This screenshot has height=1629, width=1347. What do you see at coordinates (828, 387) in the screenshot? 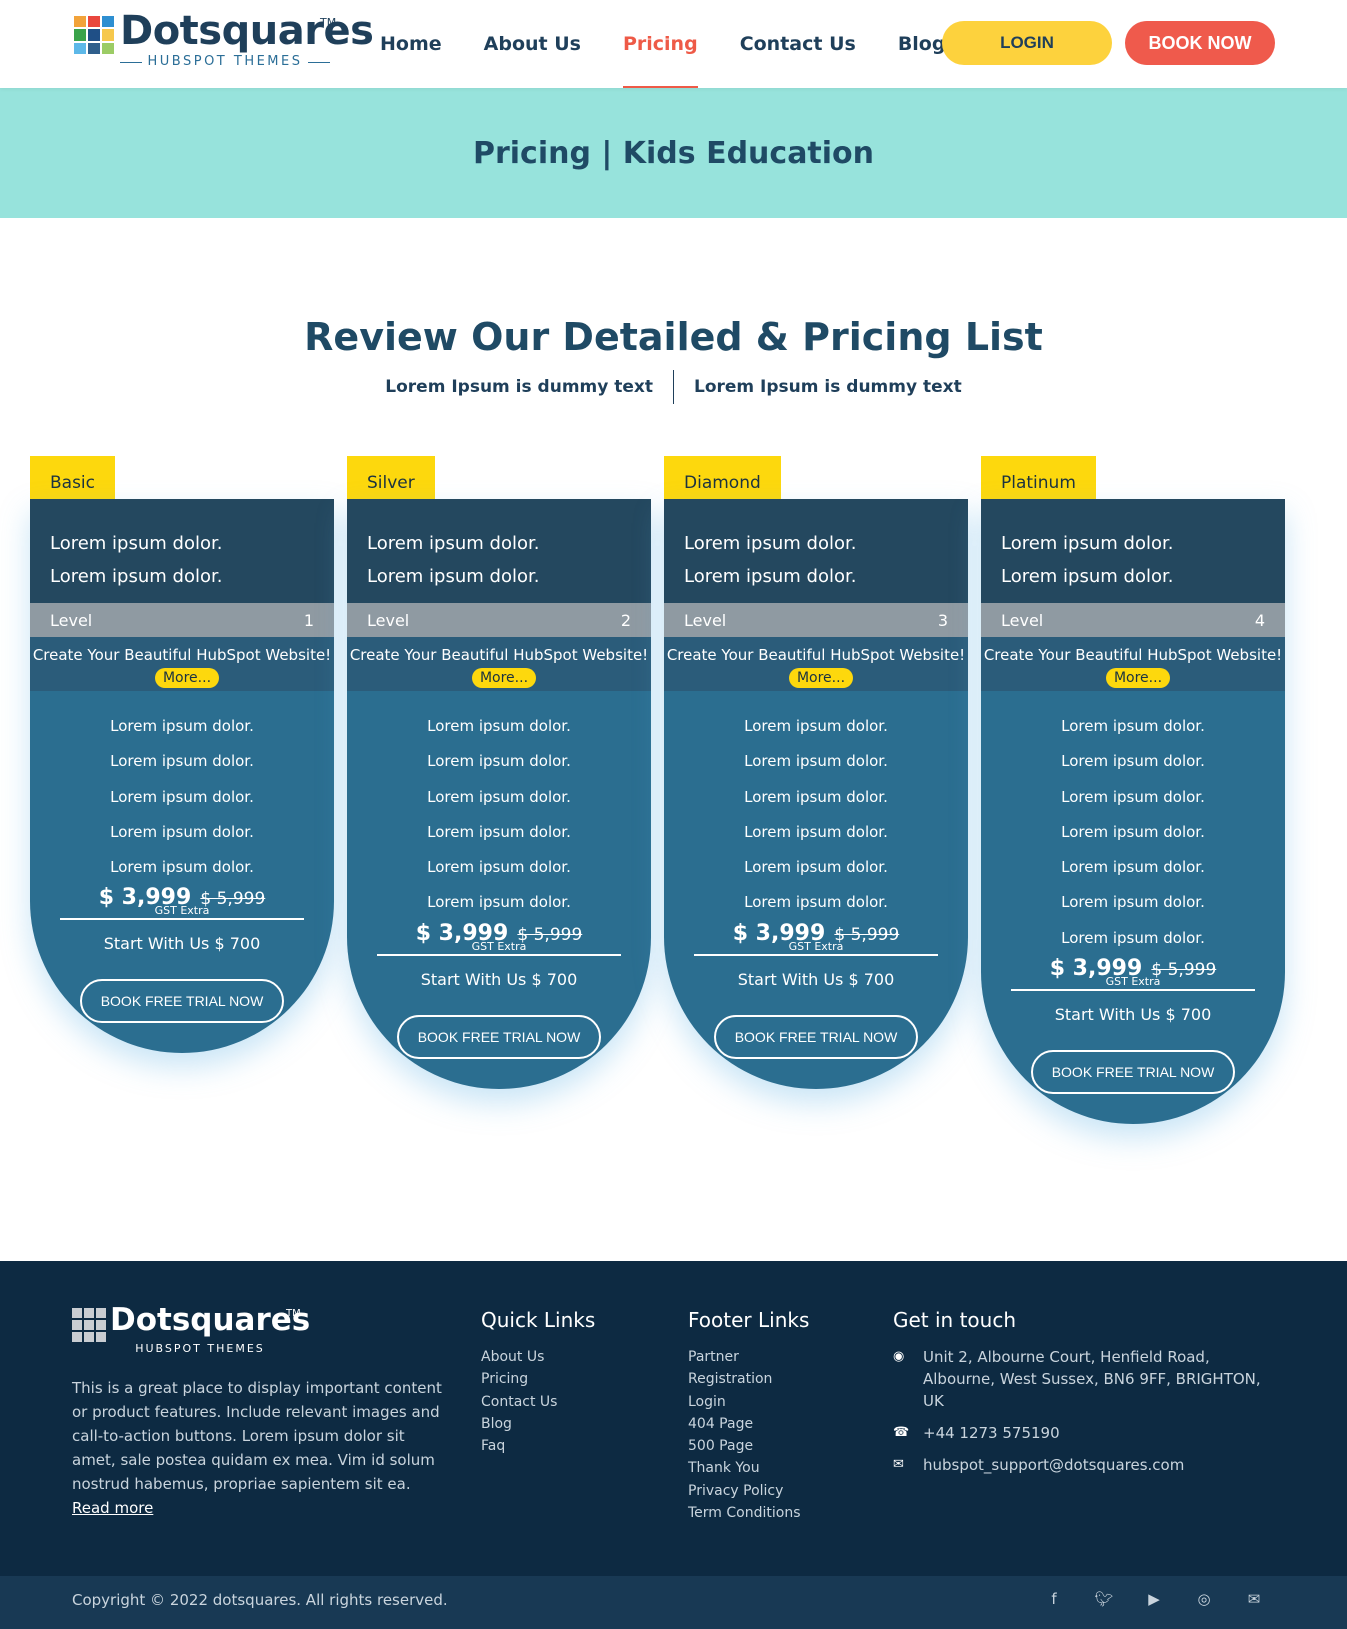
I see `subtitle-right: Lorem Ipsum is dummy text` at bounding box center [828, 387].